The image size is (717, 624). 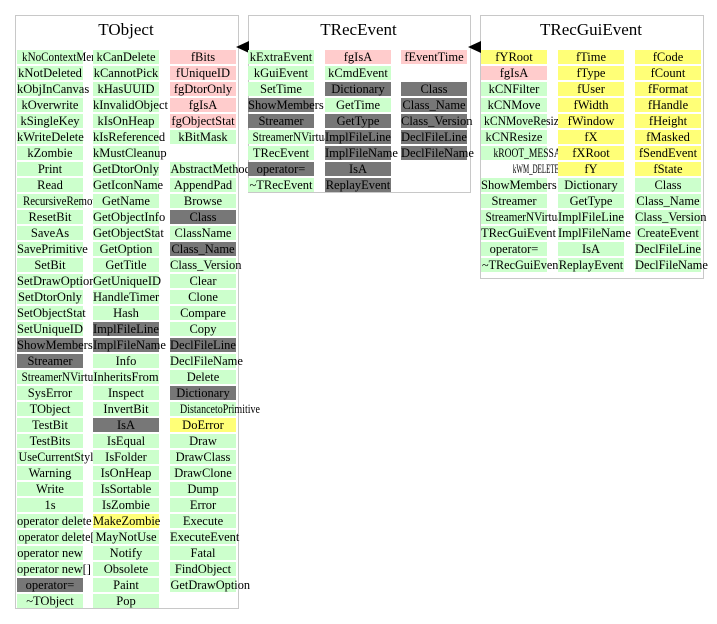 What do you see at coordinates (591, 153) in the screenshot?
I see `member-cell: fXRoot` at bounding box center [591, 153].